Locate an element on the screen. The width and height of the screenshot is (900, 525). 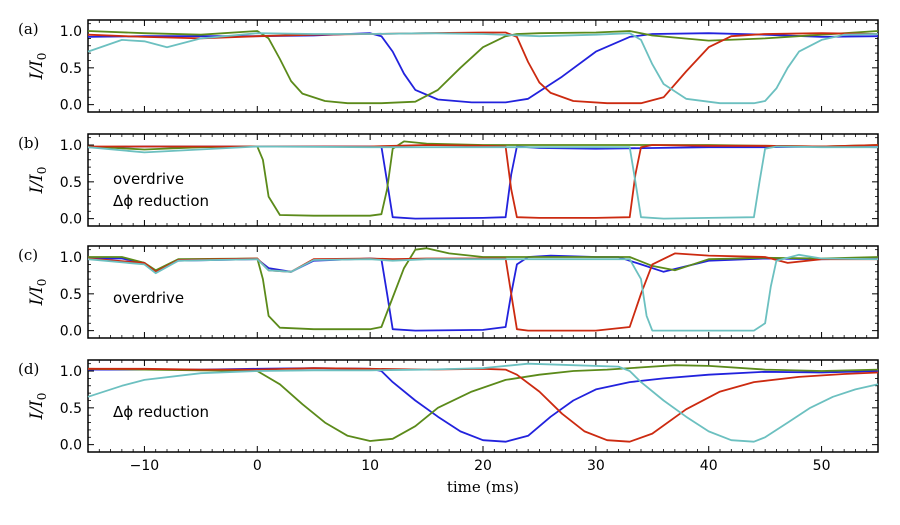
x-tick-label: −10 is located at coordinates (145, 466).